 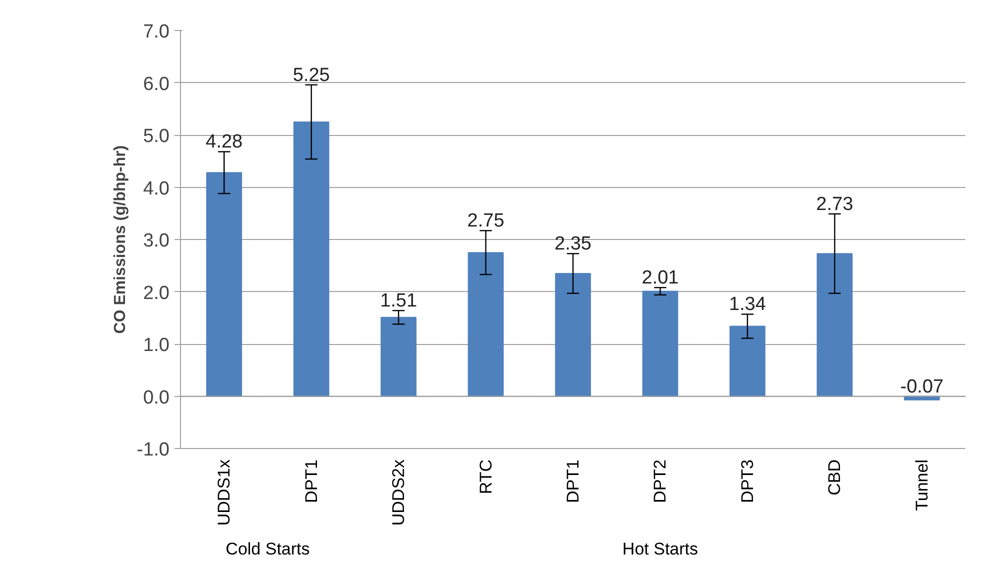 What do you see at coordinates (120, 239) in the screenshot?
I see `y-axis-title: CO Emissions (g/bhp-hr)` at bounding box center [120, 239].